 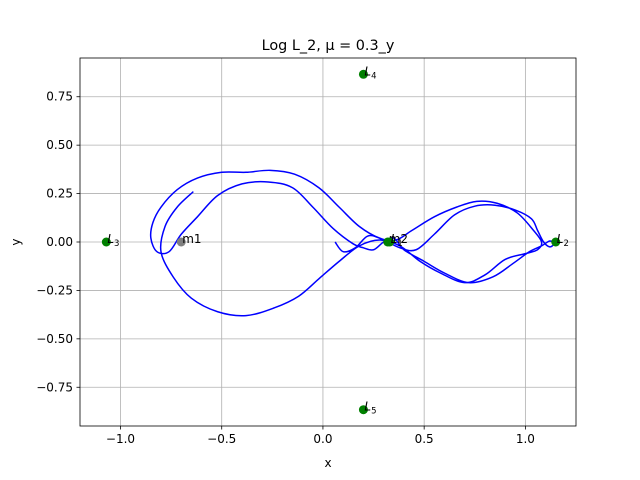 I want to click on x-tick-label: −0.5, so click(x=221, y=439).